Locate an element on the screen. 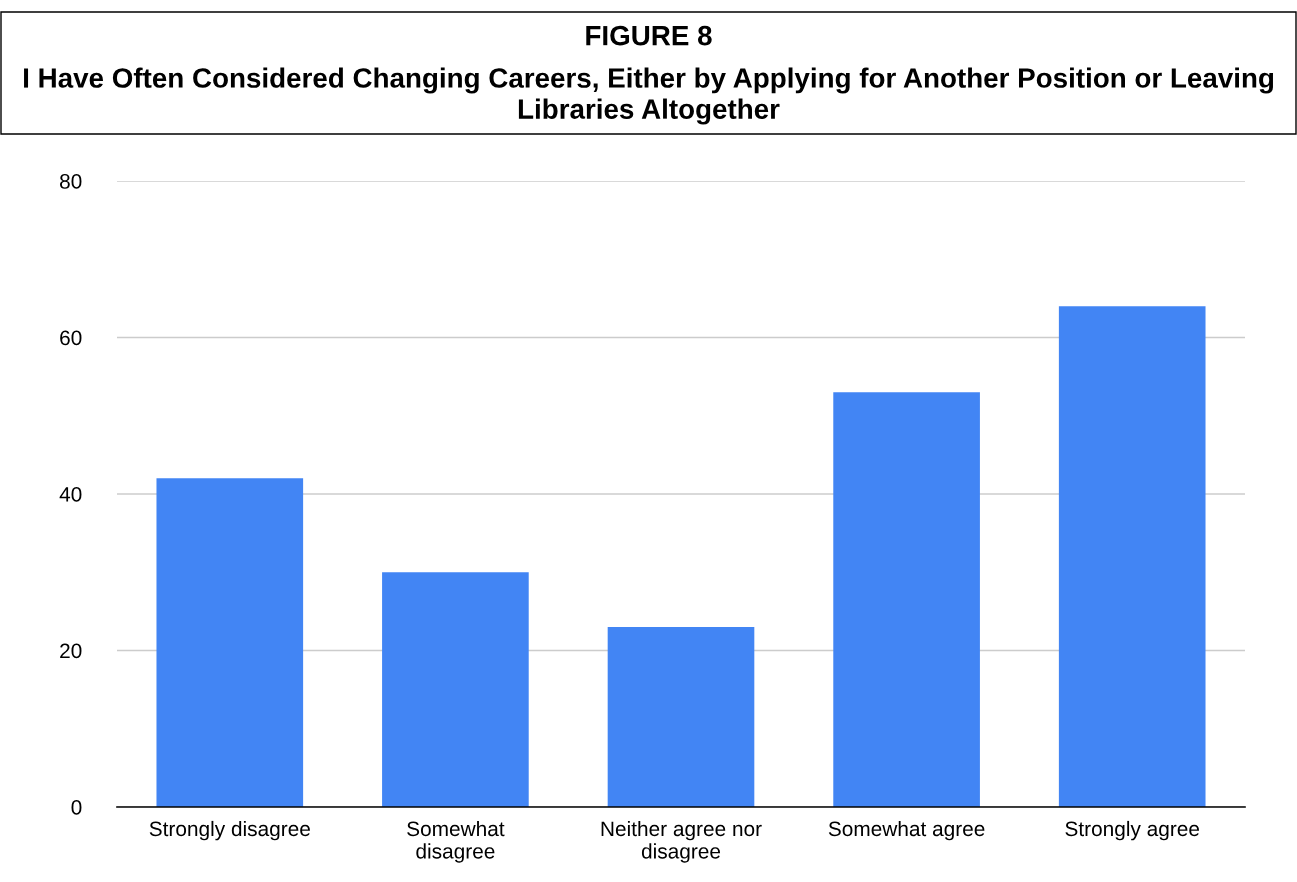  y-tick-label: 40 is located at coordinates (70, 494).